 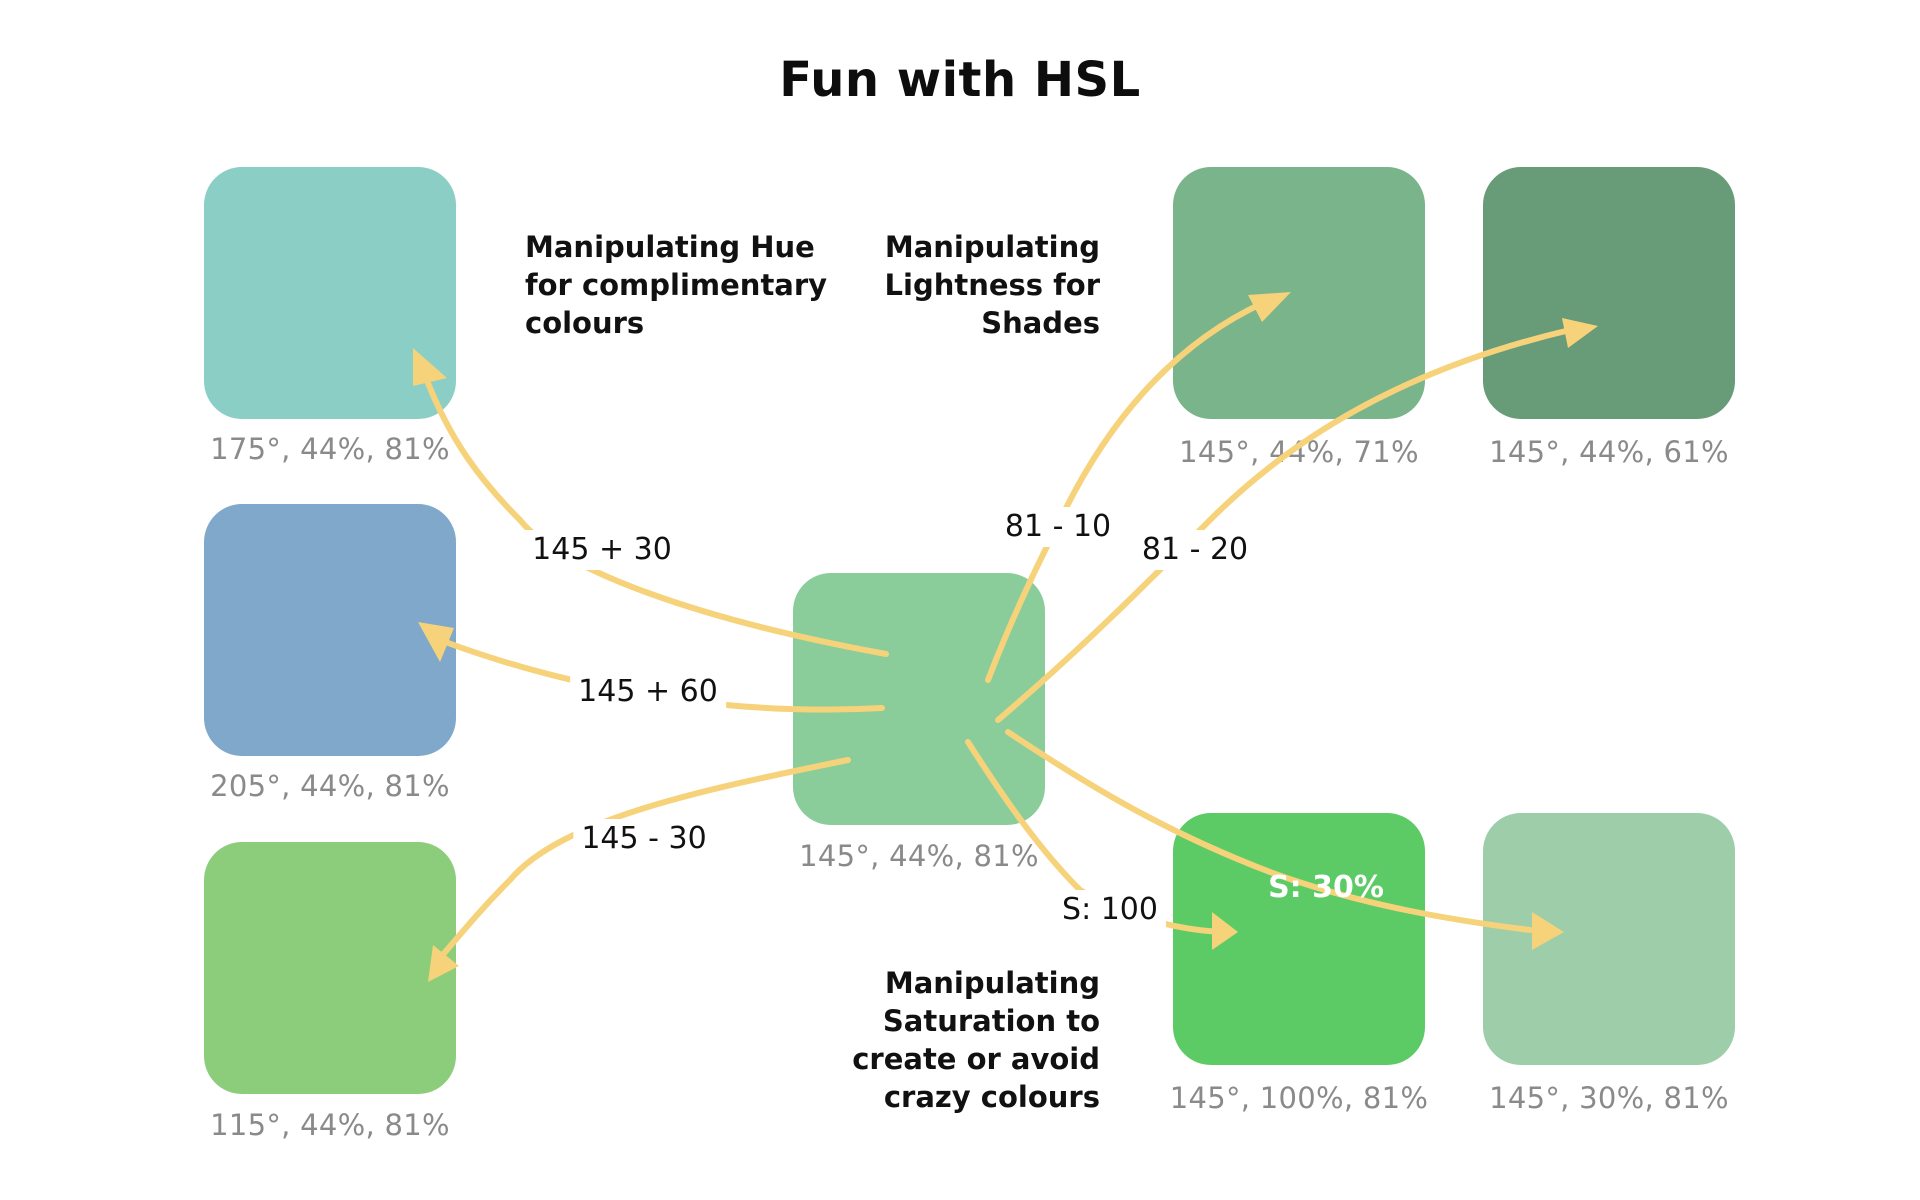 I want to click on heading-hue-line-3: colours, so click(x=585, y=323).